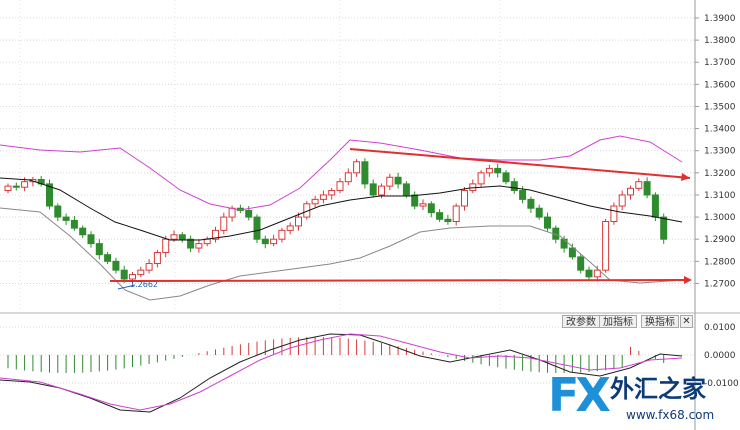 The image size is (740, 430). Describe the element at coordinates (581, 321) in the screenshot. I see `modify-params-button: 改参数` at that location.